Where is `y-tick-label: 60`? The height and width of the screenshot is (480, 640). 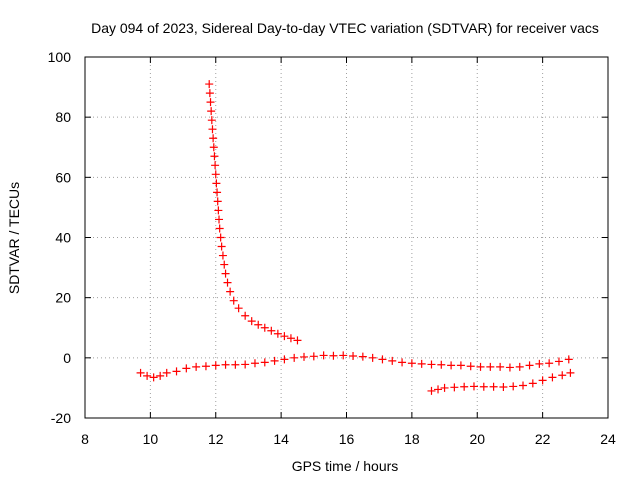
y-tick-label: 60 is located at coordinates (63, 177).